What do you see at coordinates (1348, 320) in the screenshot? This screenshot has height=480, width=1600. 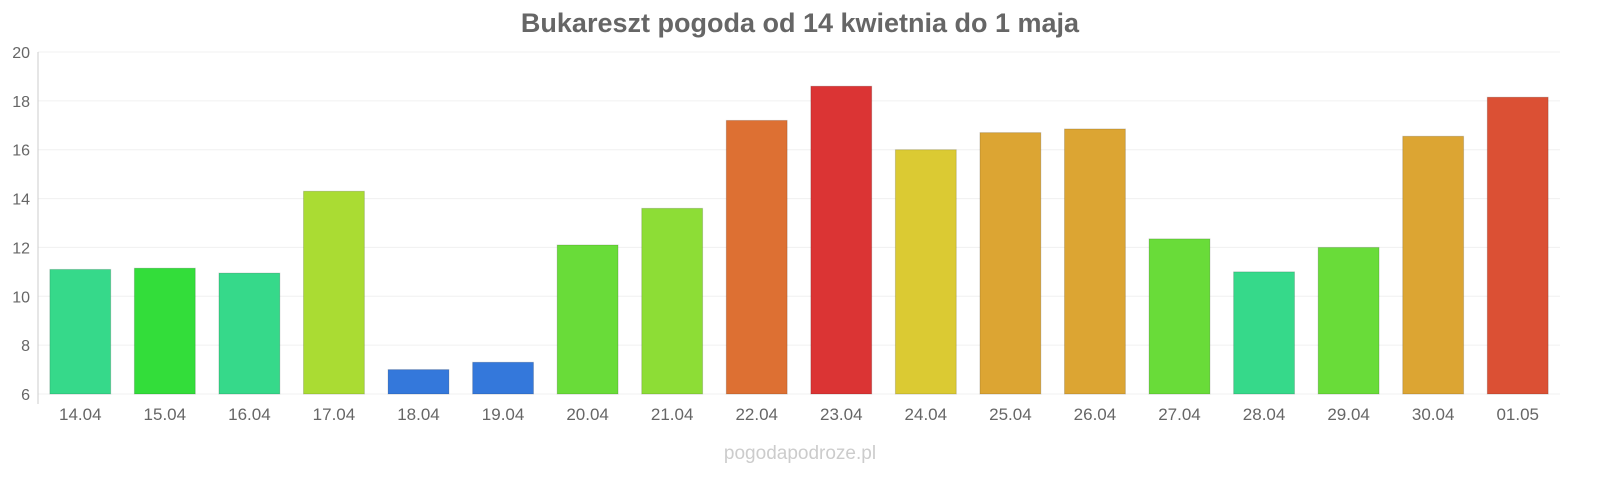 I see `bar-29.04` at bounding box center [1348, 320].